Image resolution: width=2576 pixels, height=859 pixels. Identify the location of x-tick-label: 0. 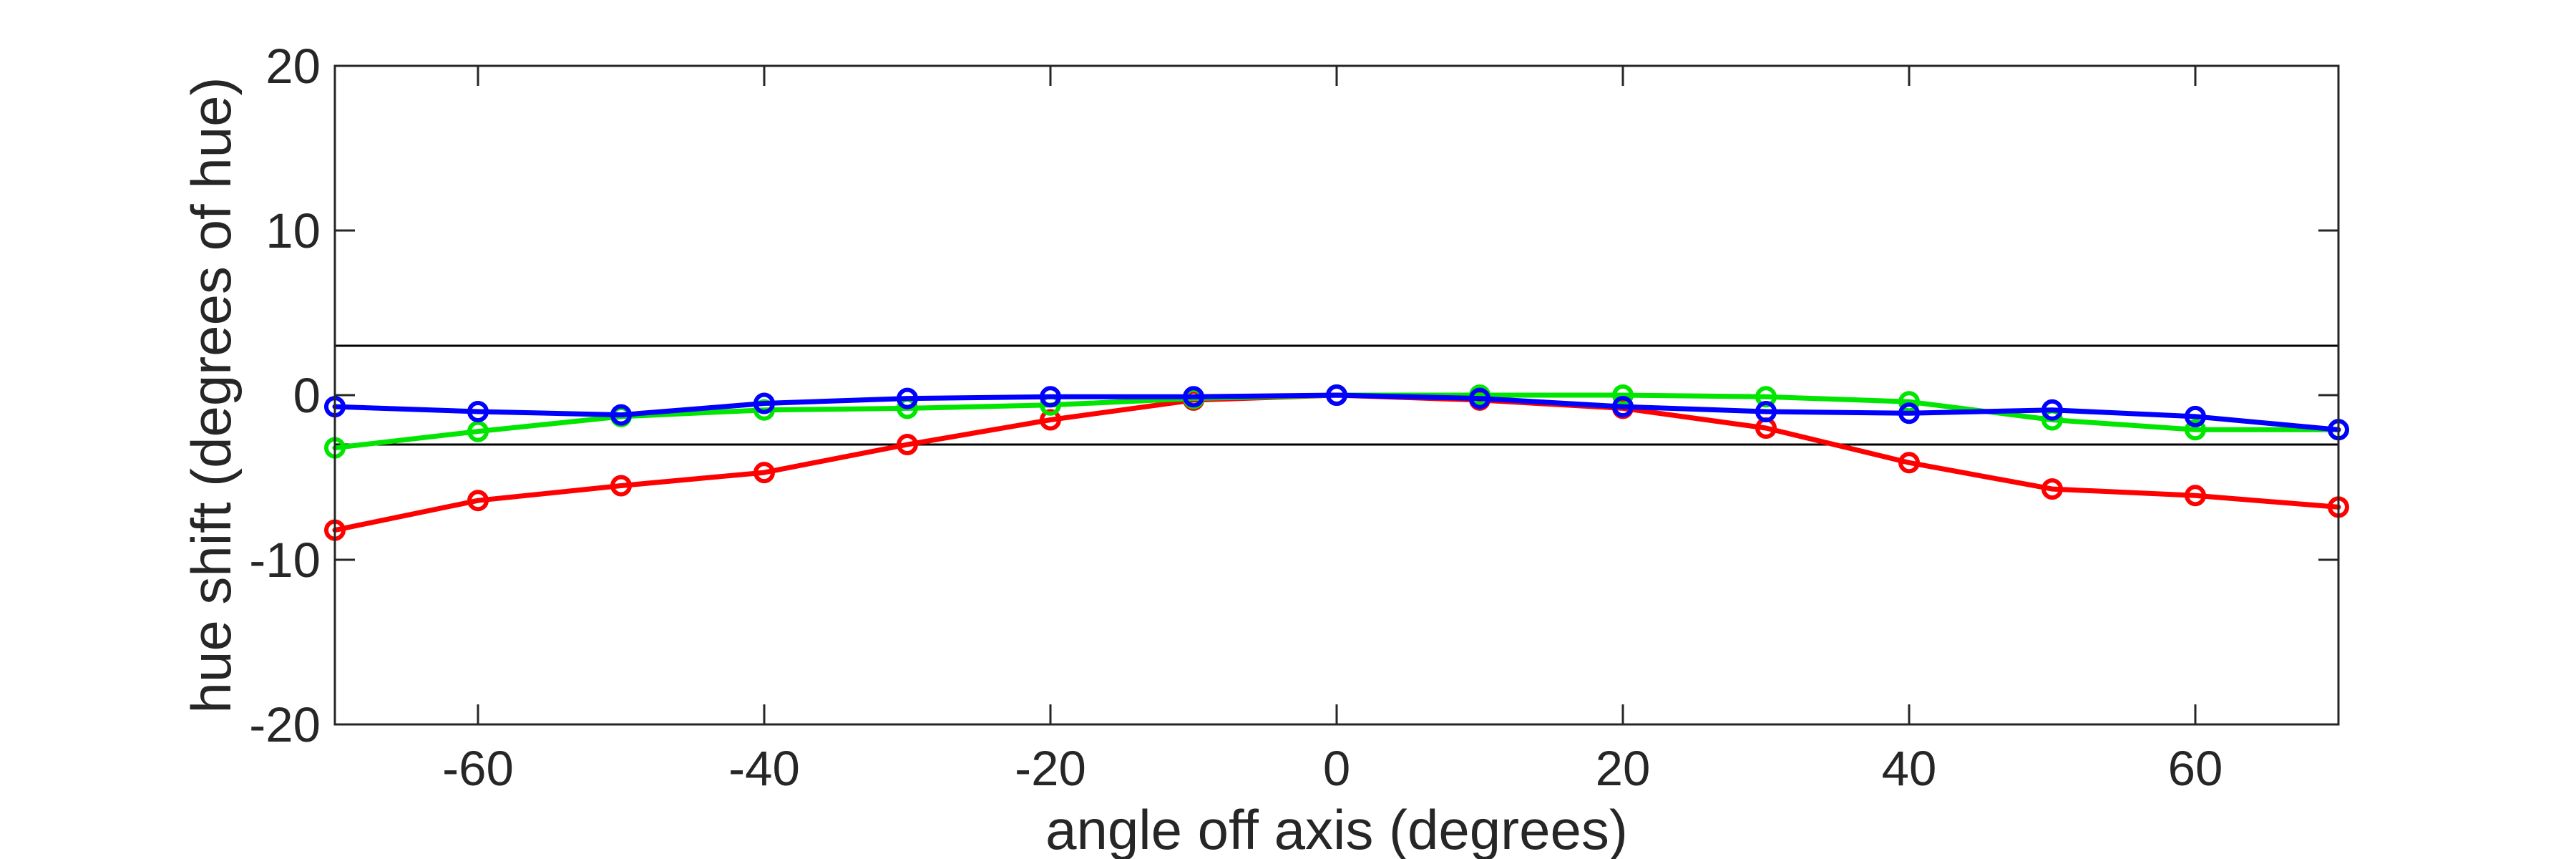
(1336, 768).